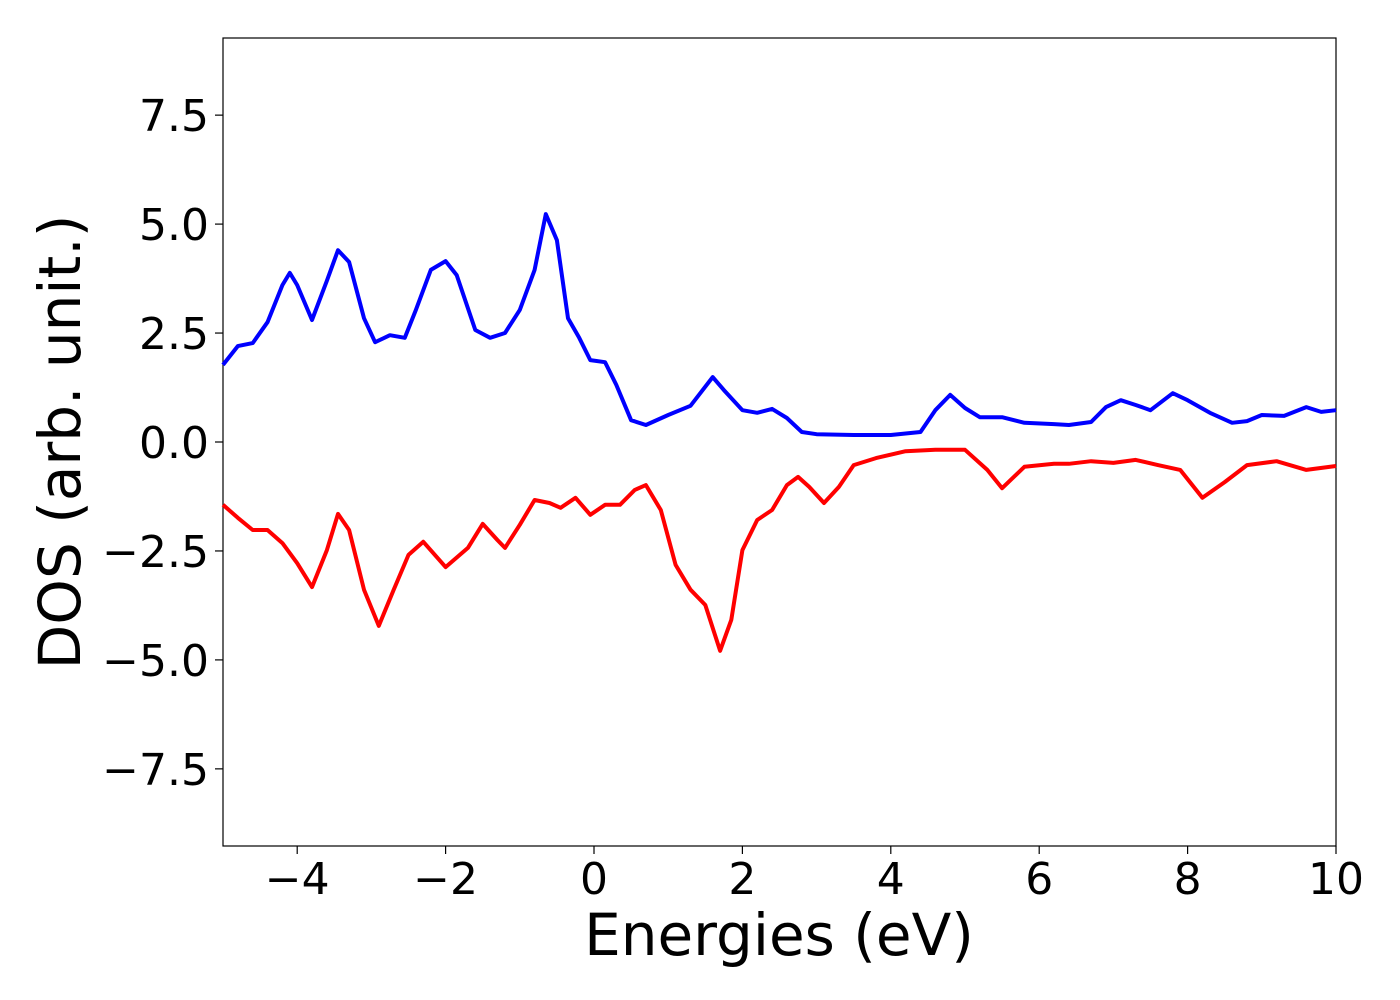 The image size is (1400, 1000). Describe the element at coordinates (1039, 879) in the screenshot. I see `x-tick-label: 6` at that location.